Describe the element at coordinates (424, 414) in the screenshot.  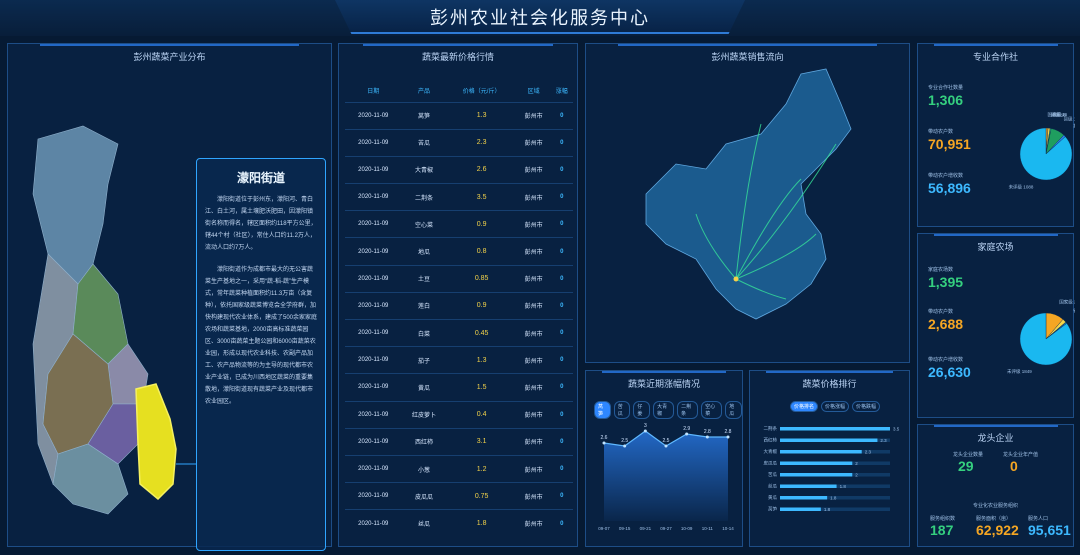
I see `table-cell: 红皮萝卜` at that location.